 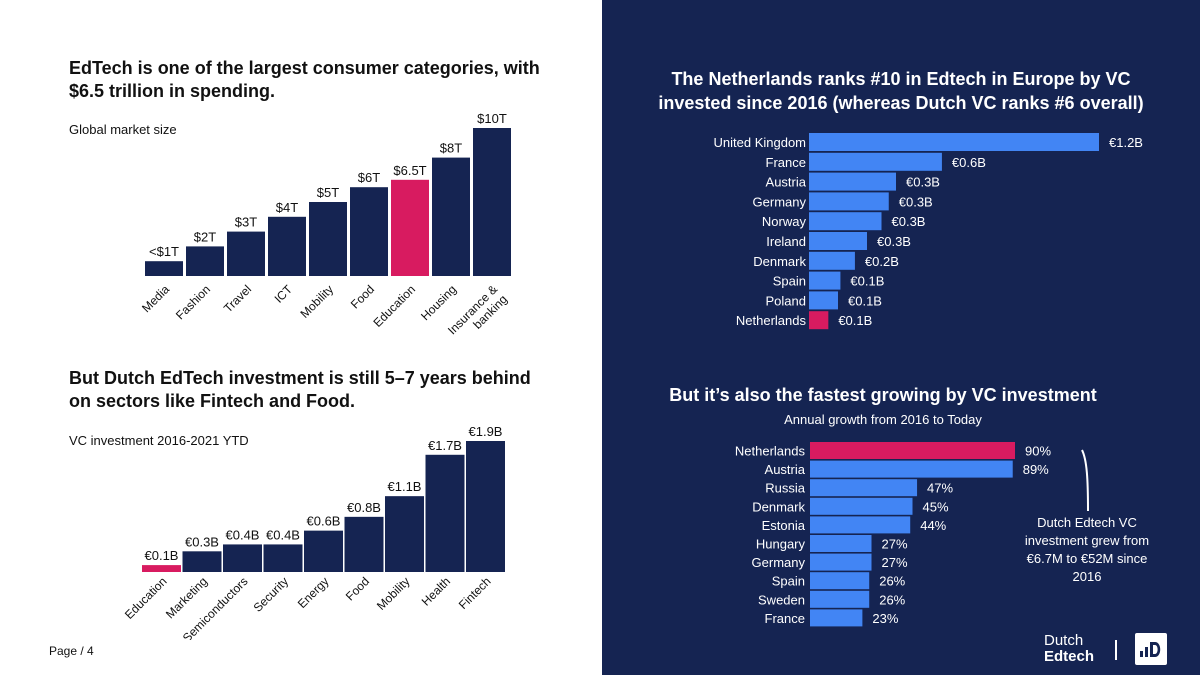 What do you see at coordinates (1038, 451) in the screenshot?
I see `data-label: 90%` at bounding box center [1038, 451].